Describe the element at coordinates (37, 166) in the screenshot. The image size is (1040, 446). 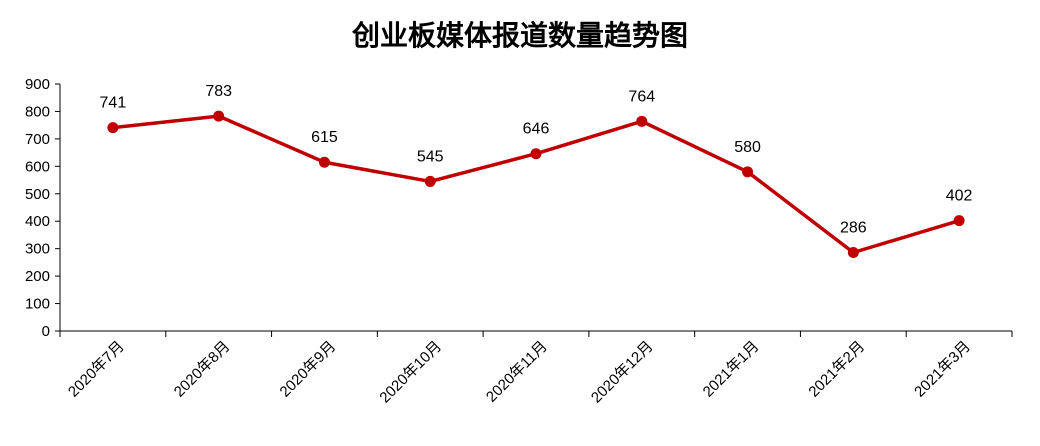
I see `y-tick-label: 600` at that location.